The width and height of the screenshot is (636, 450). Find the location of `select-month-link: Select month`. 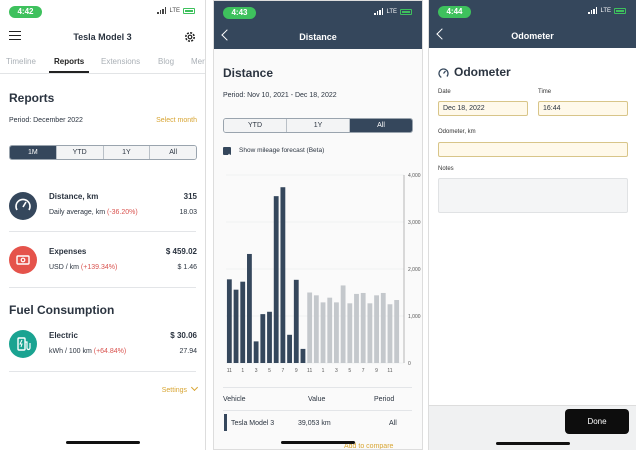

select-month-link: Select month is located at coordinates (176, 120).